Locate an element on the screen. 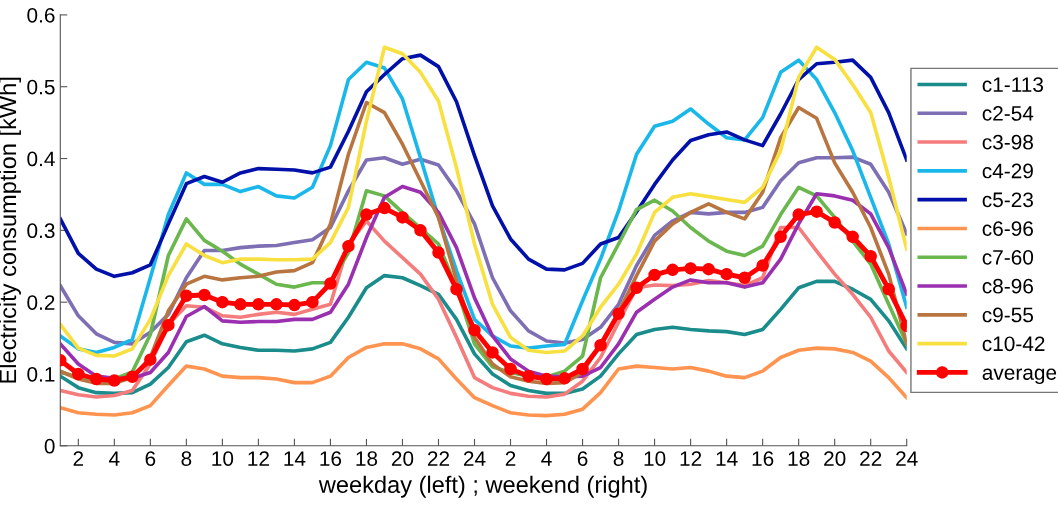  legend-label: c8-96 is located at coordinates (1007, 286).